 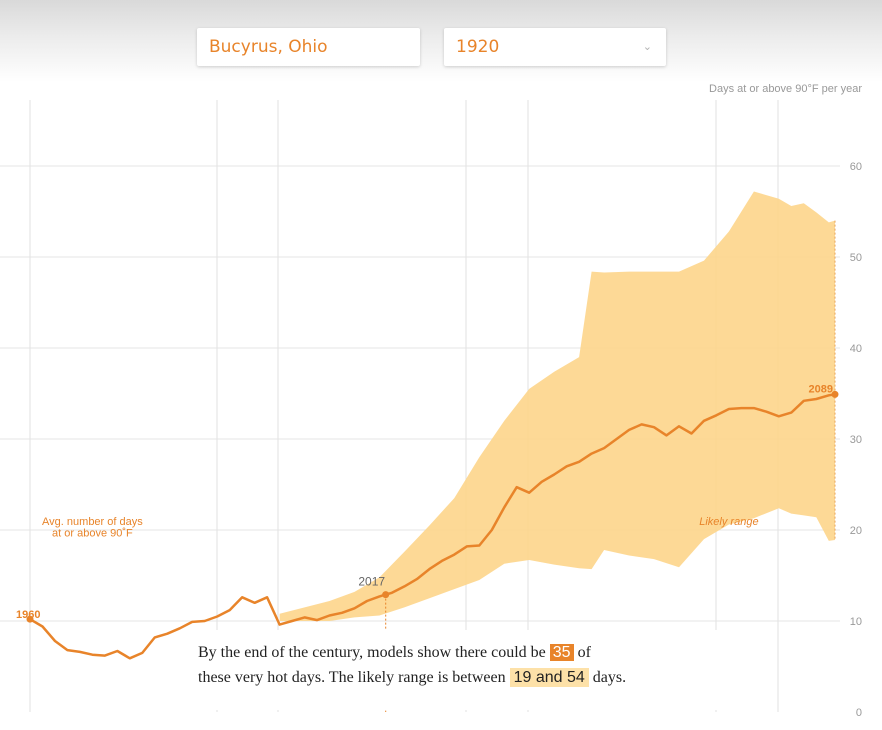 I want to click on label-1960: 1960, so click(x=28, y=615).